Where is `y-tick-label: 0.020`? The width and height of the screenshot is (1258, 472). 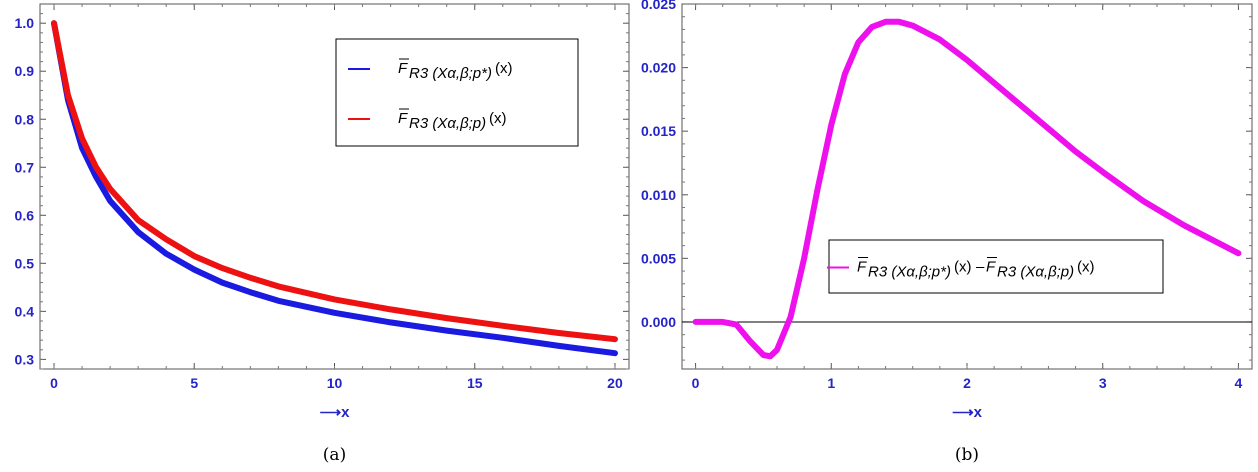
y-tick-label: 0.020 is located at coordinates (658, 68).